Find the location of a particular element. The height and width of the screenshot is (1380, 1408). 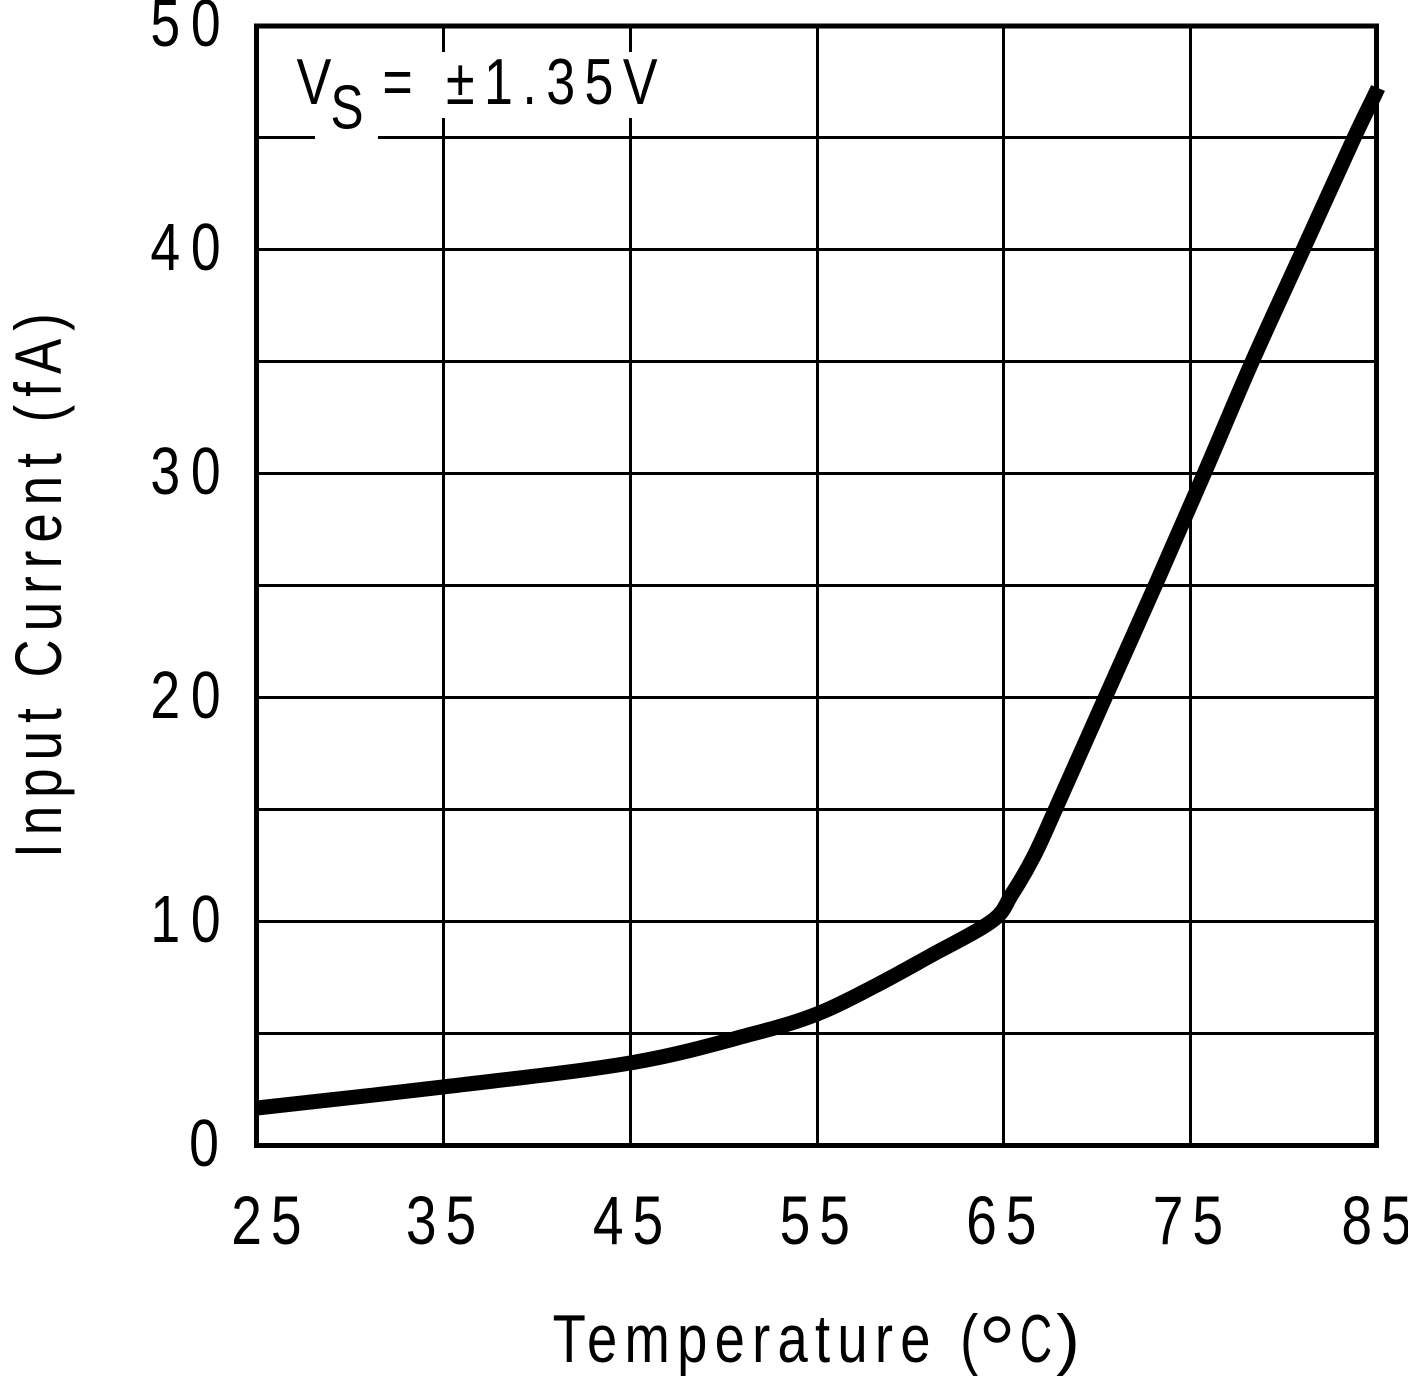

svg-text: C is located at coordinates (1036, 1340).